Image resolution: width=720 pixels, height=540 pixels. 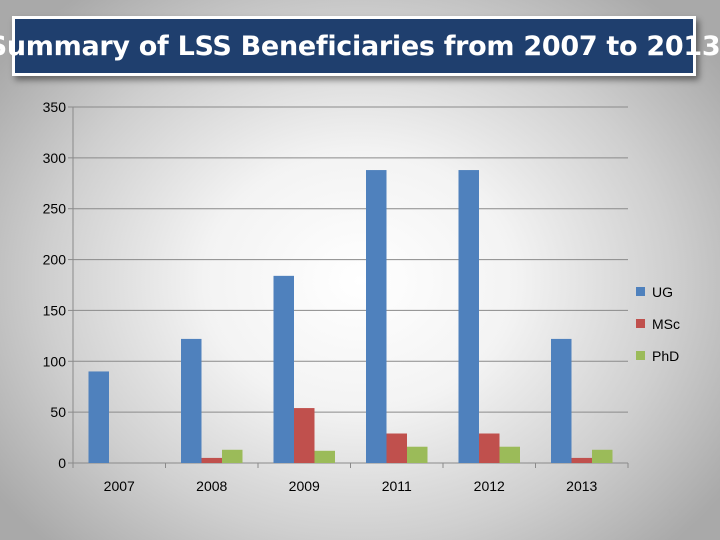 I want to click on y-tick-label: 0, so click(x=62, y=463).